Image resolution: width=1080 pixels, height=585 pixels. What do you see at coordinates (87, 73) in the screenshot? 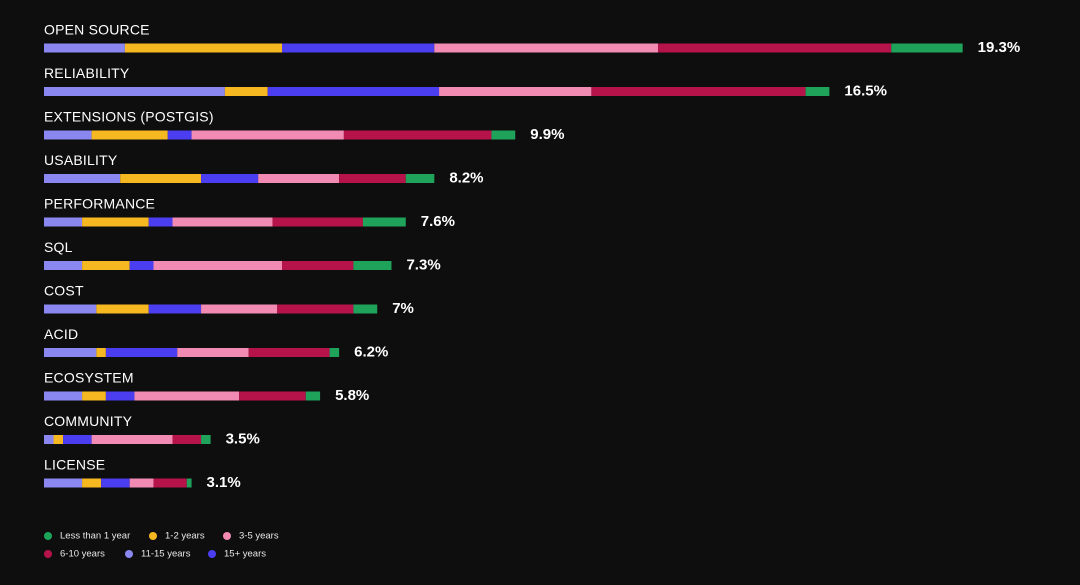
I see `category-label: RELIABILITY` at bounding box center [87, 73].